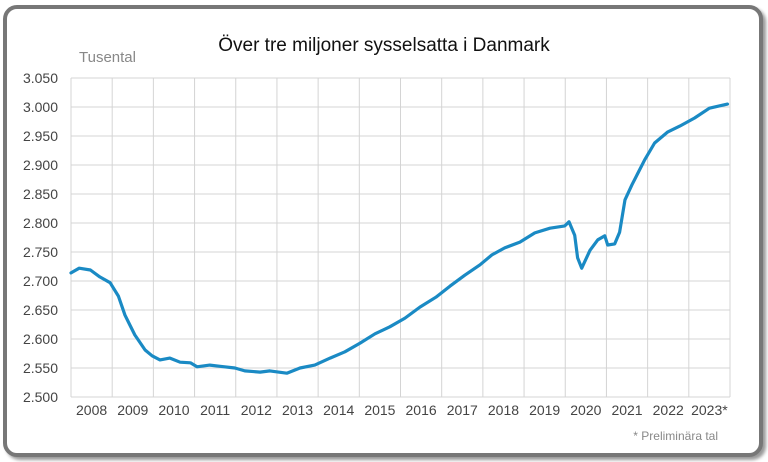 This screenshot has width=768, height=462. I want to click on x-tick-label: 2017, so click(462, 410).